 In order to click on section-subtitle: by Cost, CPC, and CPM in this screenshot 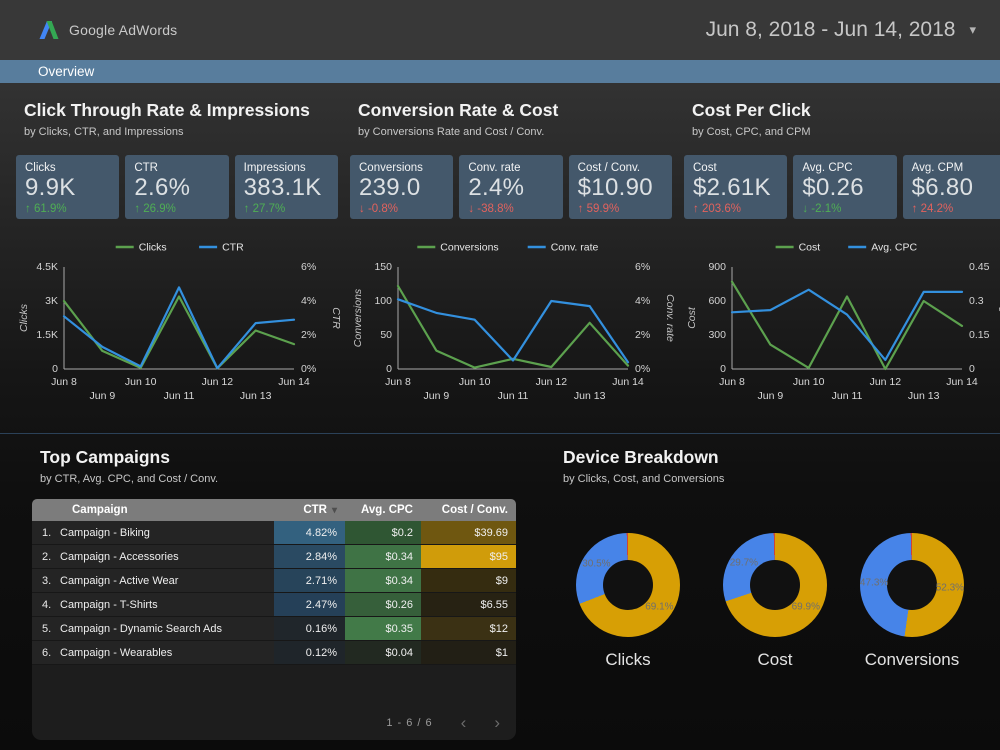, I will do `click(751, 132)`.